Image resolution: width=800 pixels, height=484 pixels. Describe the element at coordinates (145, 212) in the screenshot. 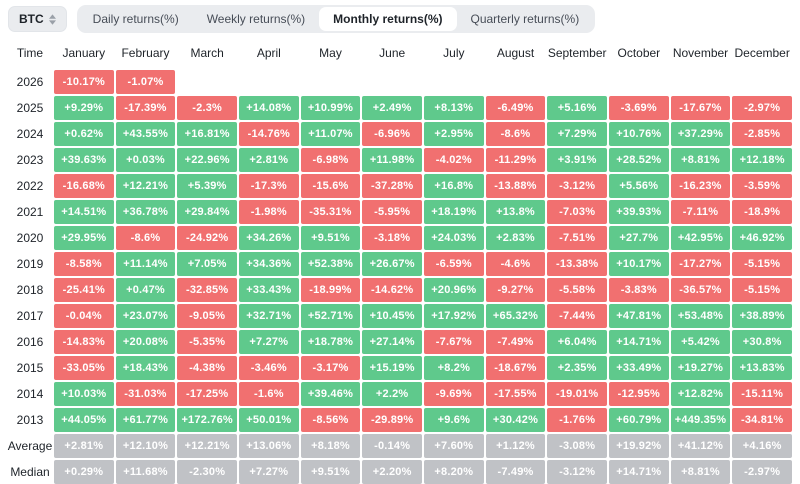

I see `return-cell: +36.78%` at that location.